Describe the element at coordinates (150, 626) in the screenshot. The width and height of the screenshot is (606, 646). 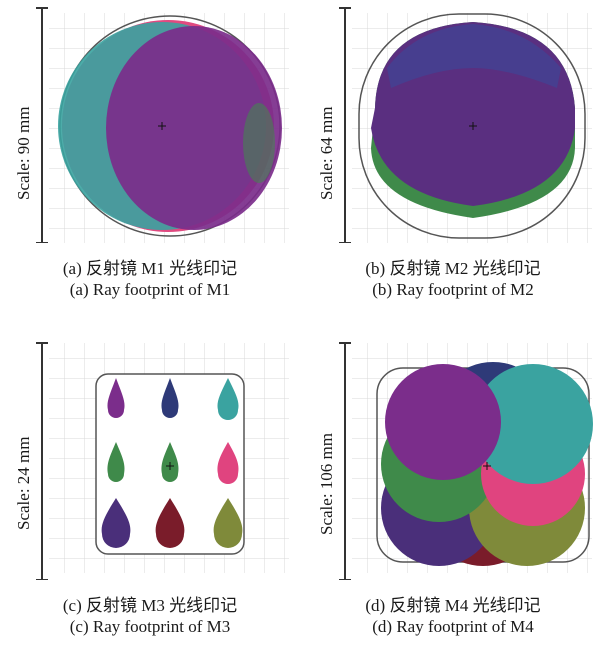
I see `caption-en: (c) Ray footprint of M3` at that location.